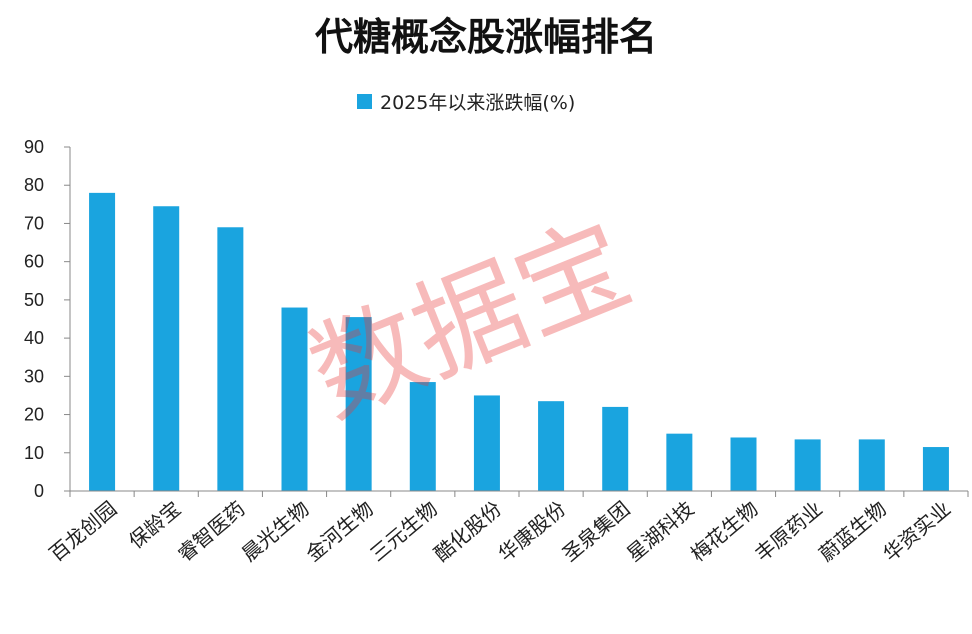 The width and height of the screenshot is (972, 634). What do you see at coordinates (724, 531) in the screenshot?
I see `x-tick-label: 梅花生物` at bounding box center [724, 531].